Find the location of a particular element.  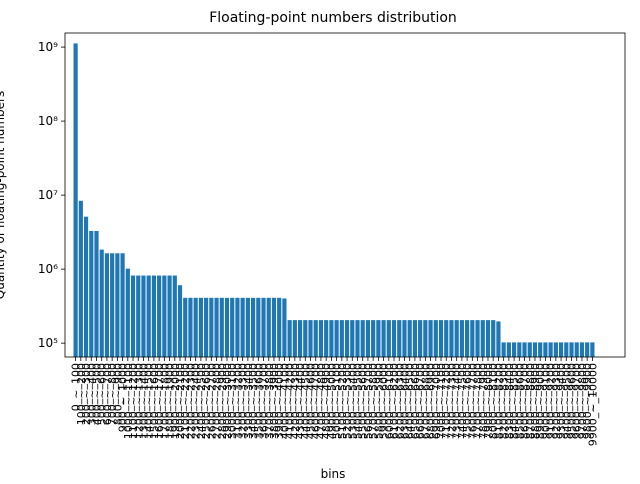

y-tick-label: 10⁸ is located at coordinates (48, 121).